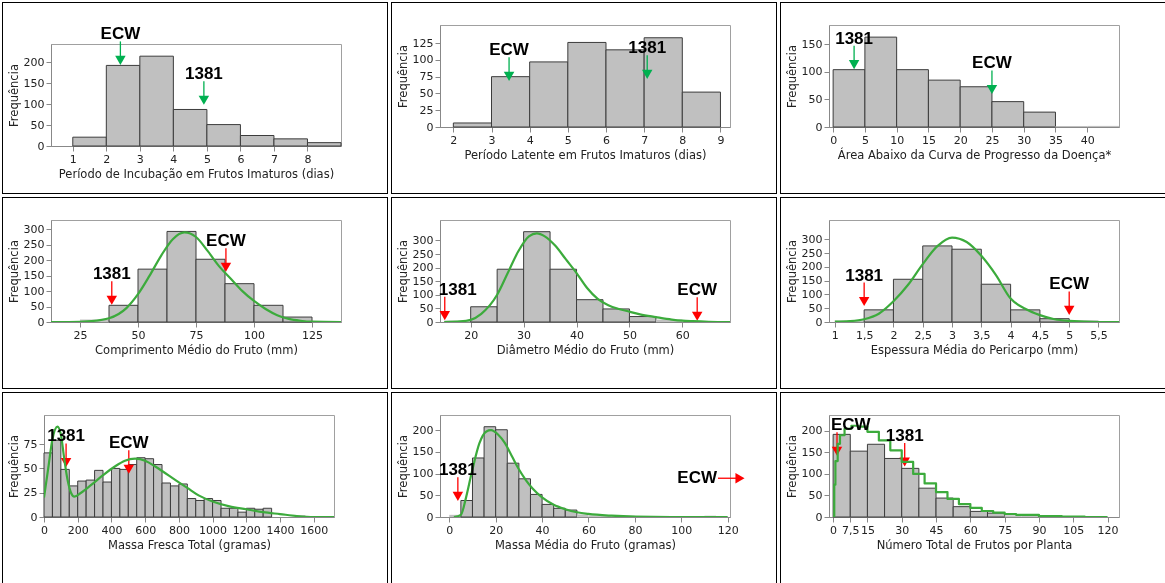  I want to click on y-tick-label: 125, so click(423, 43).